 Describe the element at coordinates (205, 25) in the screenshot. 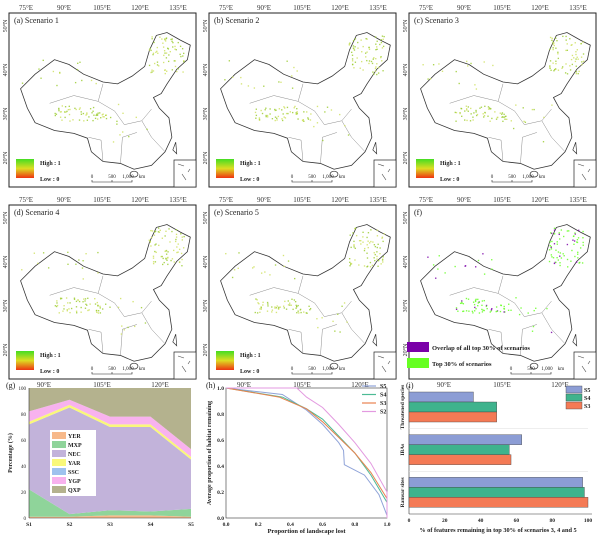

I see `latitude-label: 50°N` at that location.